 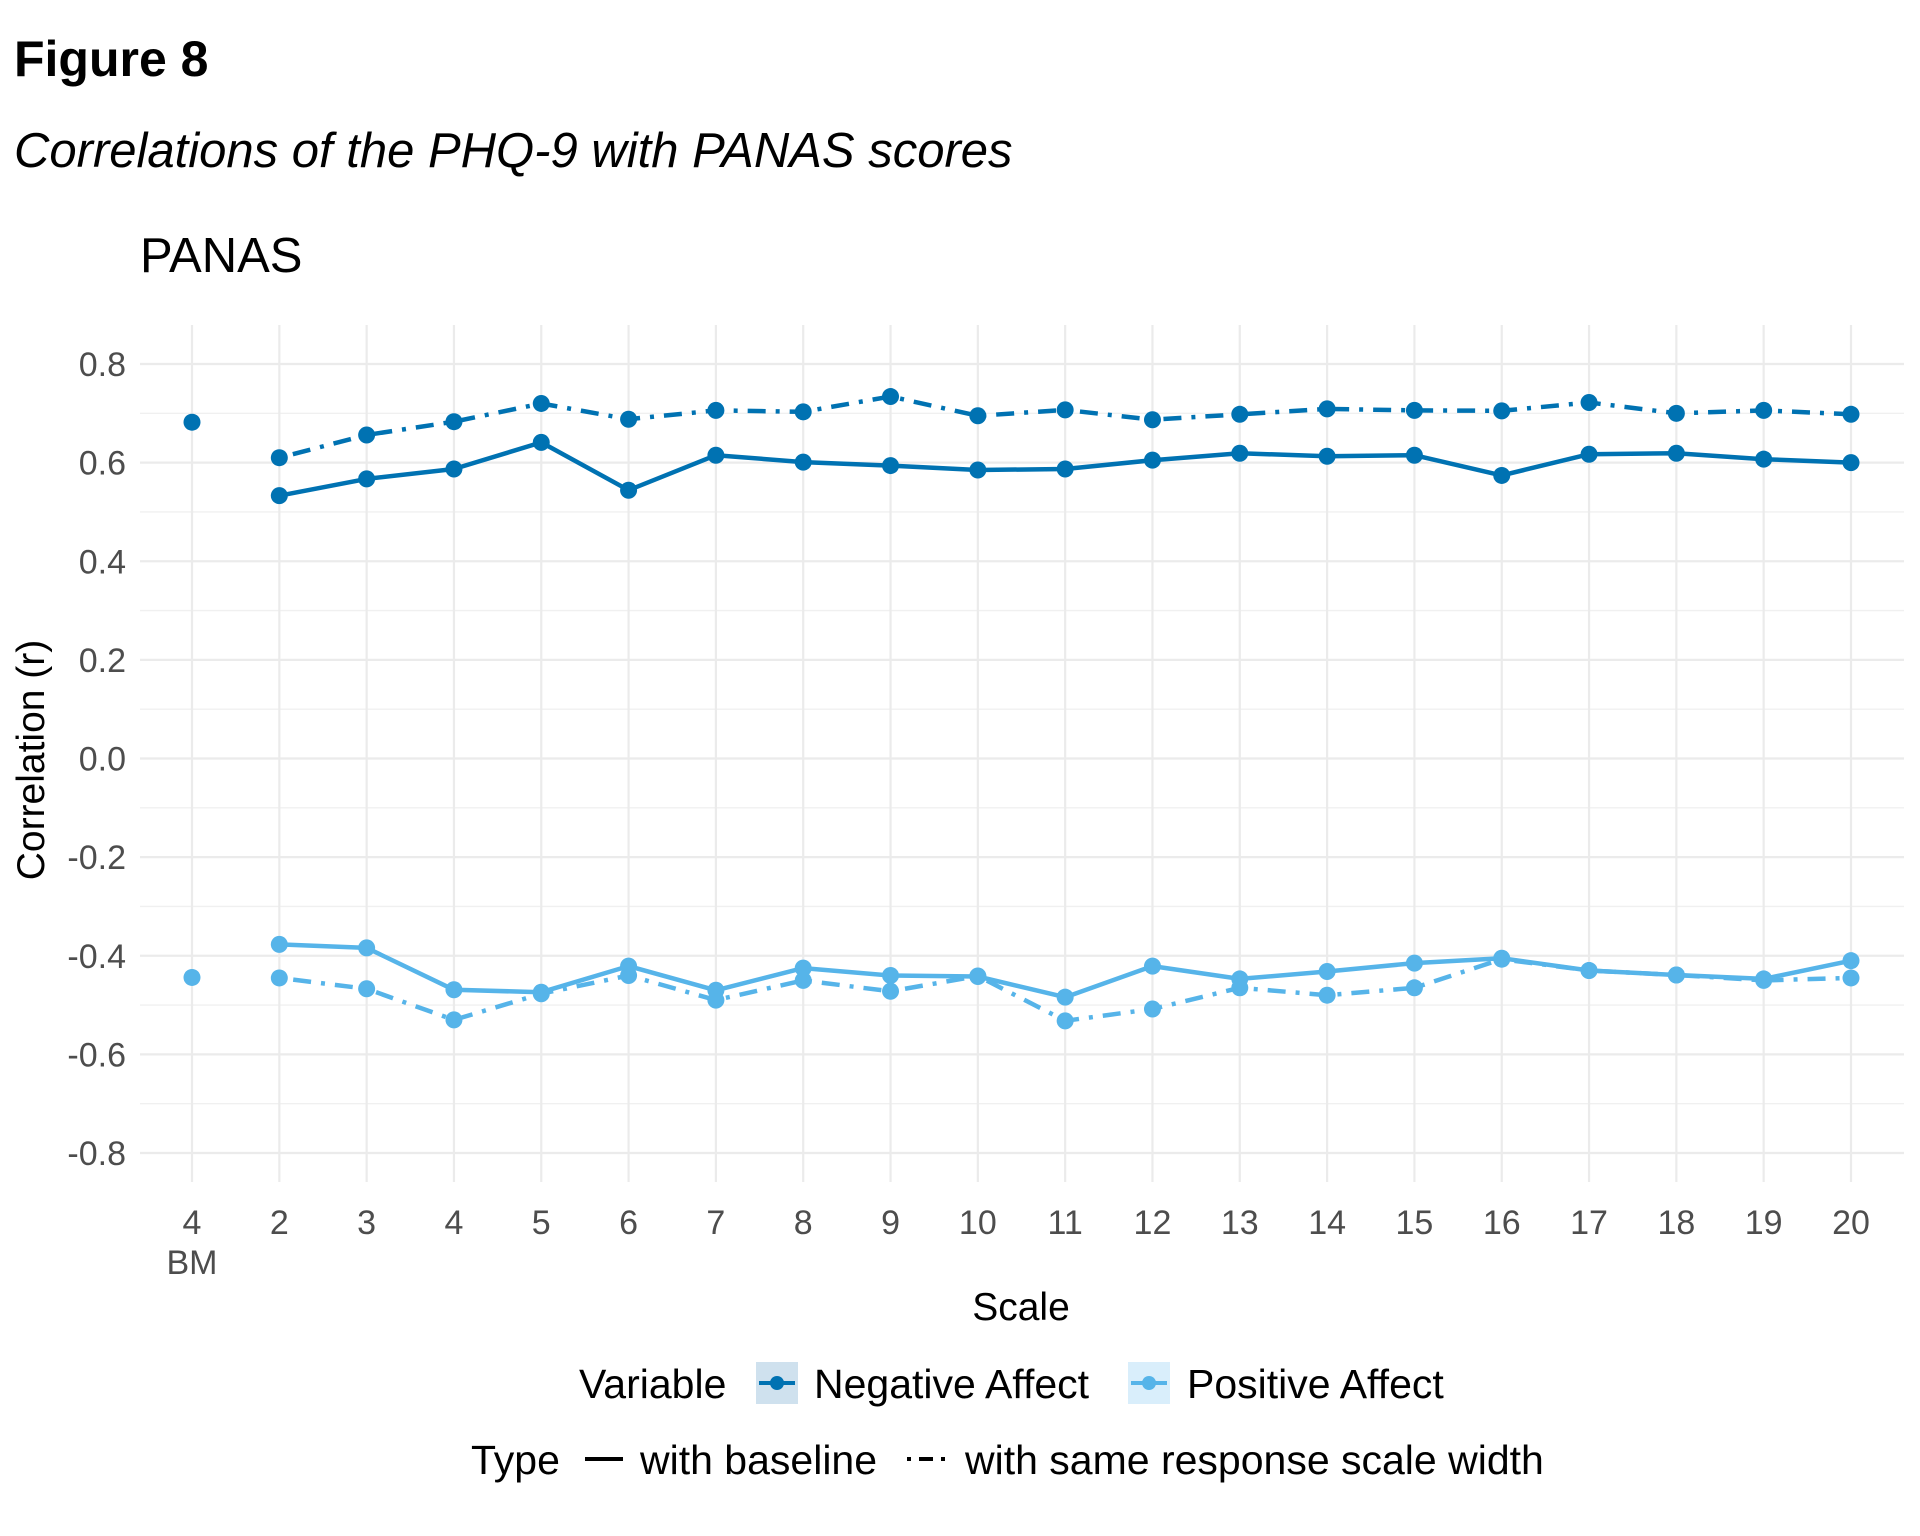 I want to click on legend-key-negative-affect, so click(x=777, y=1383).